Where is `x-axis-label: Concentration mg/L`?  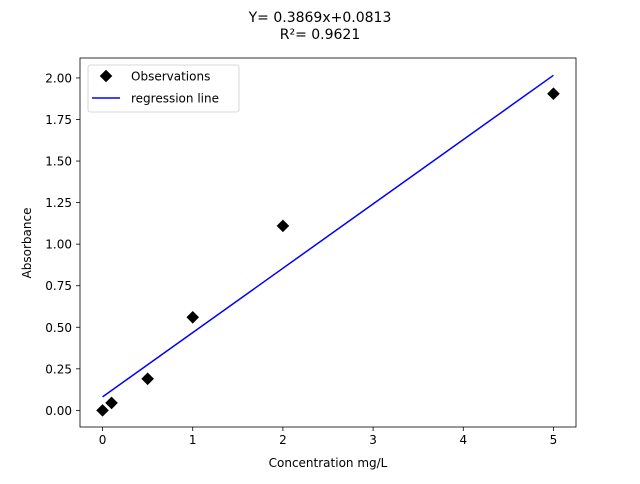
x-axis-label: Concentration mg/L is located at coordinates (328, 463).